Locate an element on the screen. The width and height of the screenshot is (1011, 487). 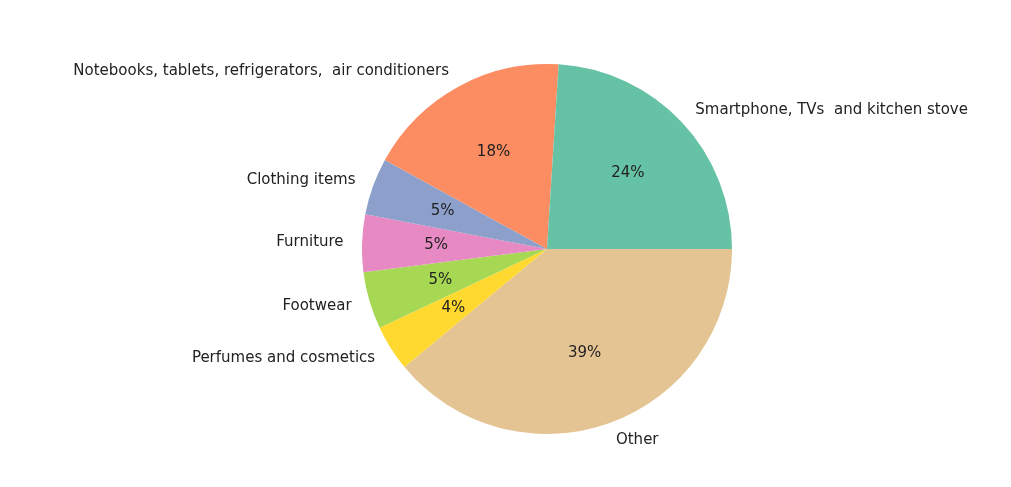
slice-label: Other is located at coordinates (637, 439).